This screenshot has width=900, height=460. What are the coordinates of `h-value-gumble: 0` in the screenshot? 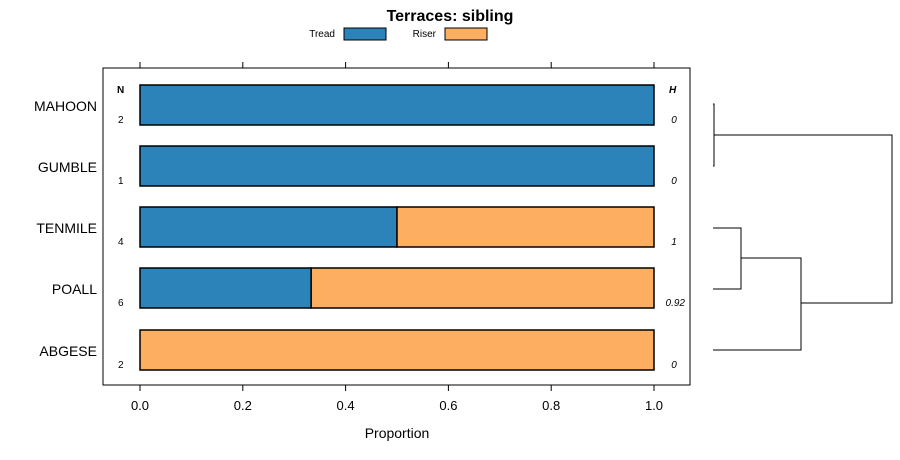 It's located at (674, 181).